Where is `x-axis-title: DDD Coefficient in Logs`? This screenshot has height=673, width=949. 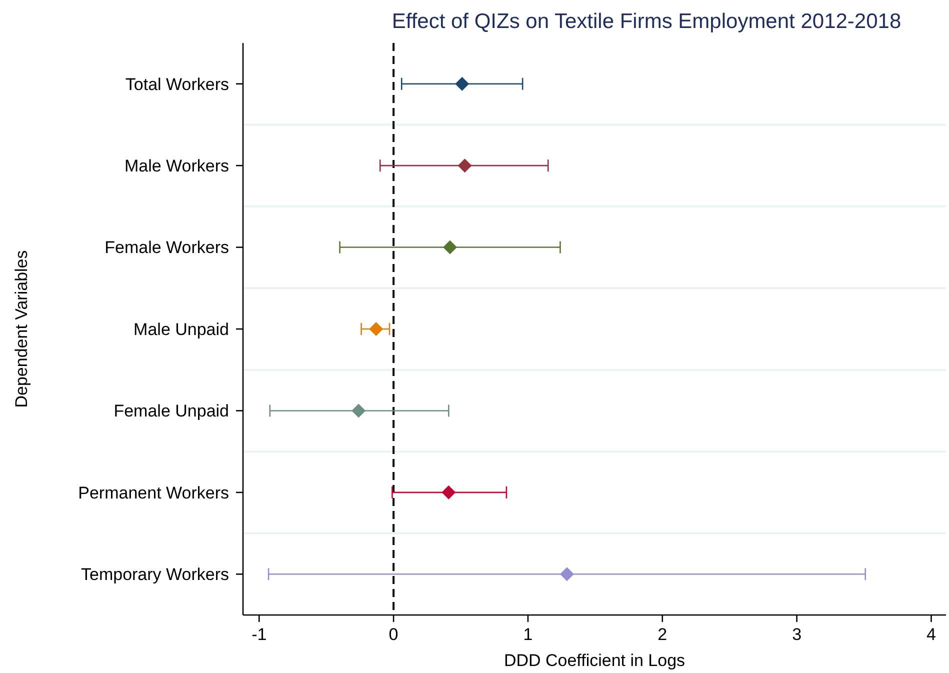
x-axis-title: DDD Coefficient in Logs is located at coordinates (595, 660).